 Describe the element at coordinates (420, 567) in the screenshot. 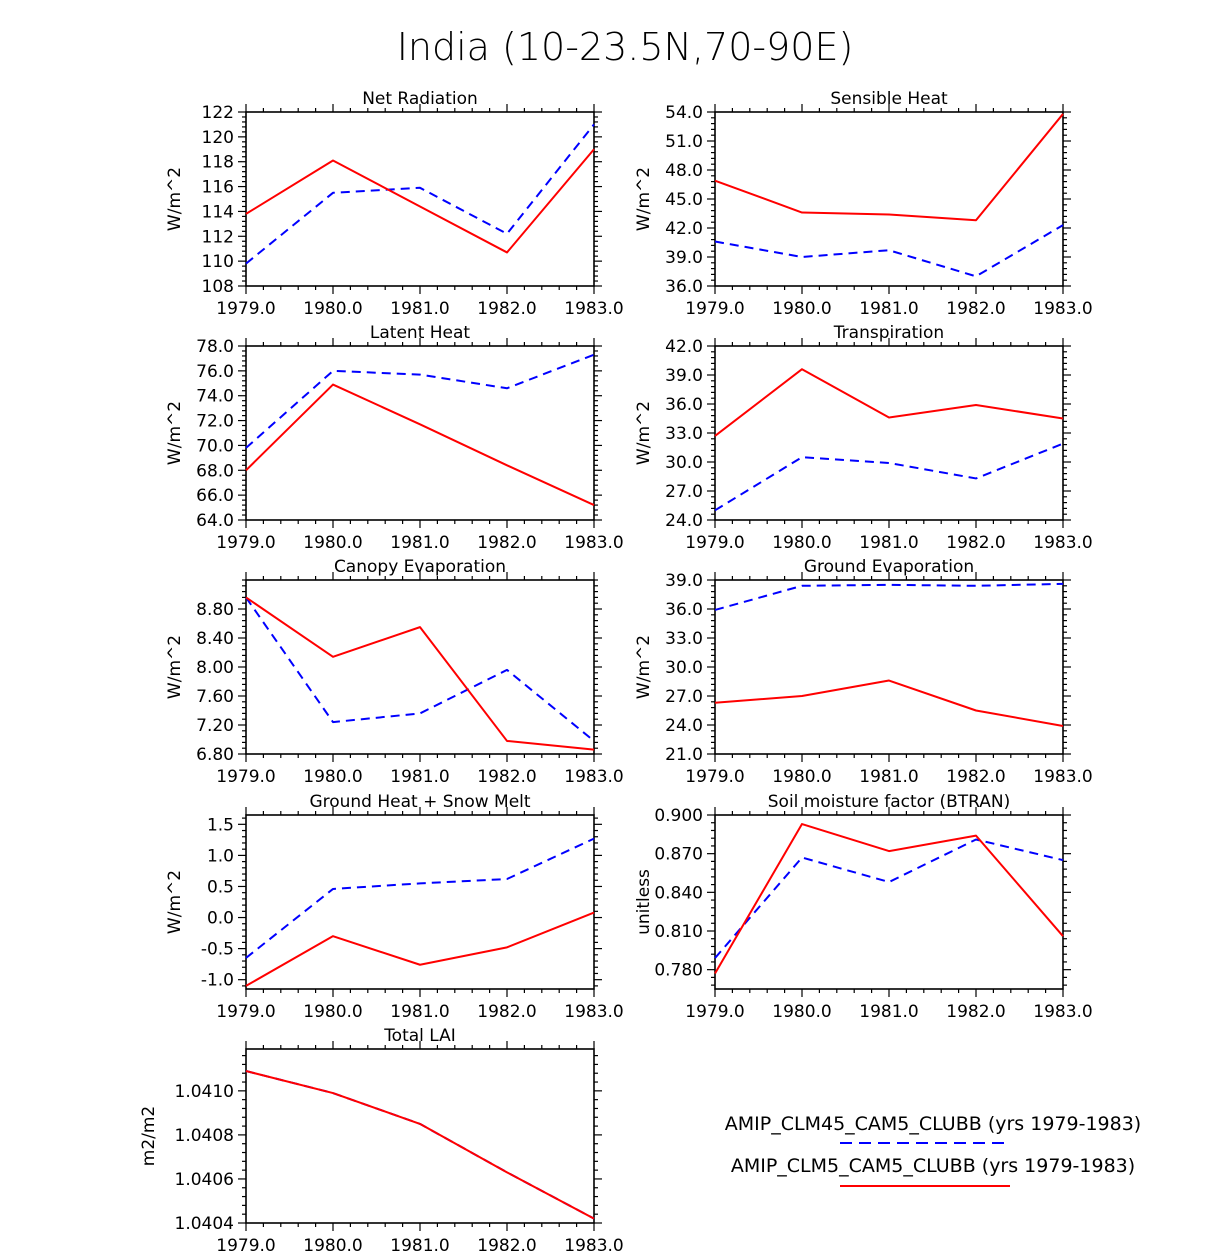

I see `panel-title: Canopy Evaporation` at that location.